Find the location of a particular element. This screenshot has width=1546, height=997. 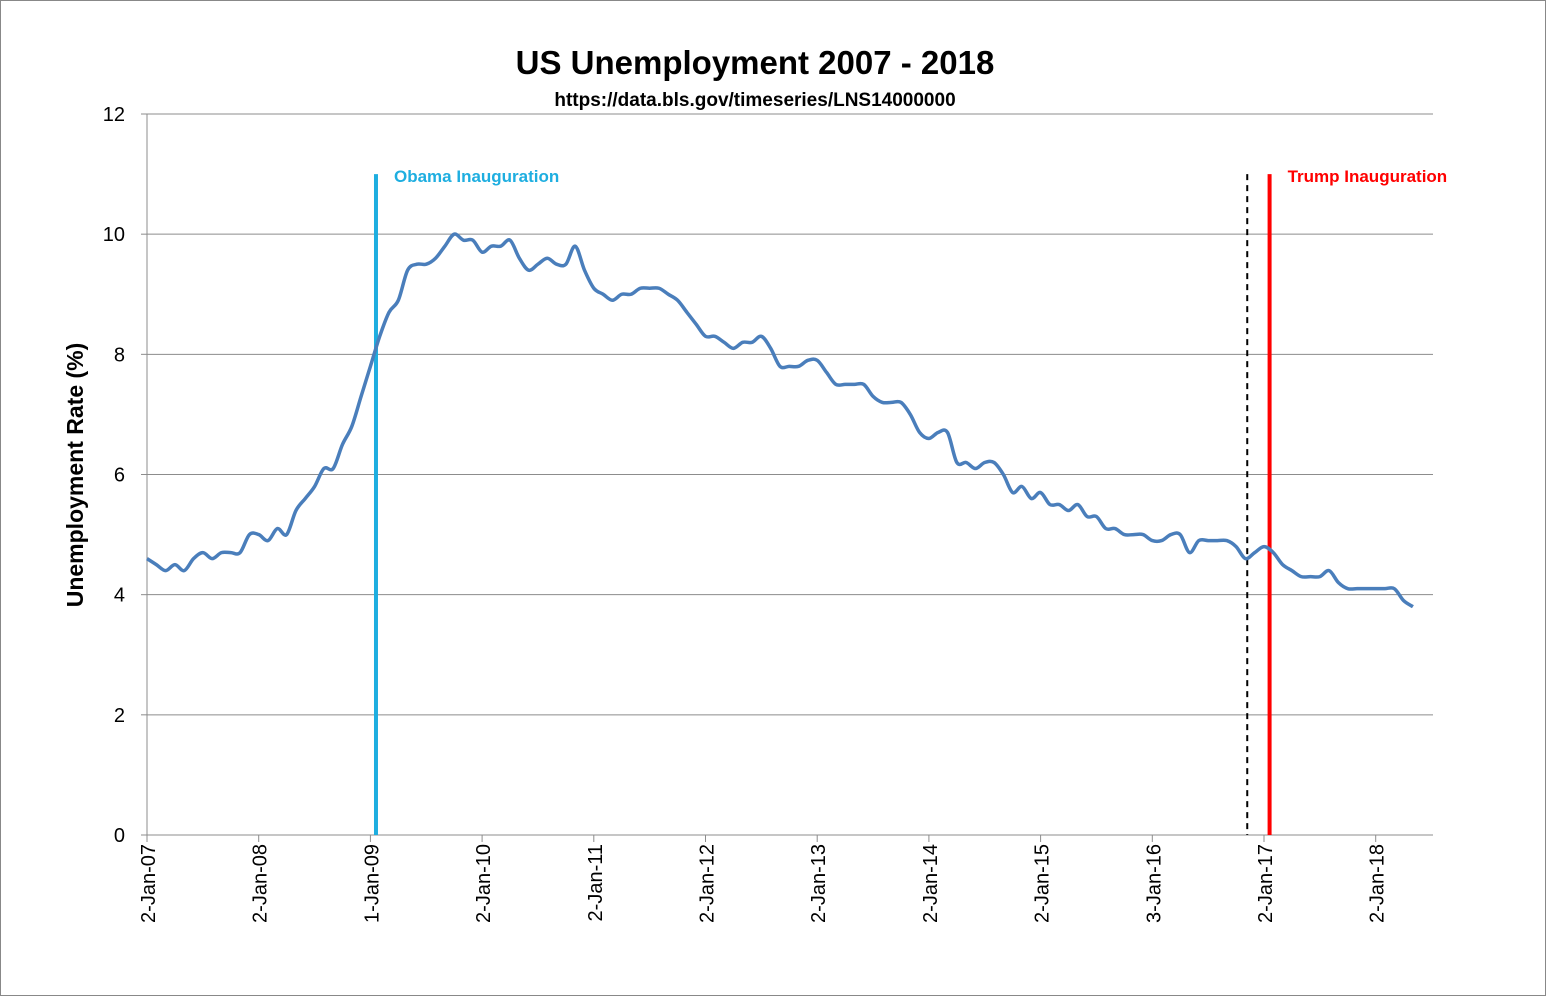

y-tick-label: 8 is located at coordinates (119, 355).